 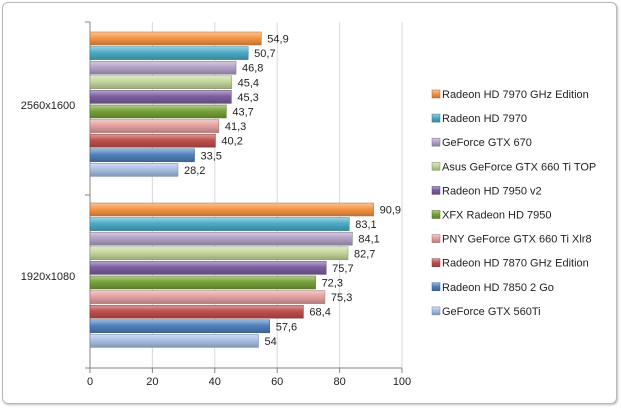 I want to click on data-label: 43,7, so click(x=242, y=113).